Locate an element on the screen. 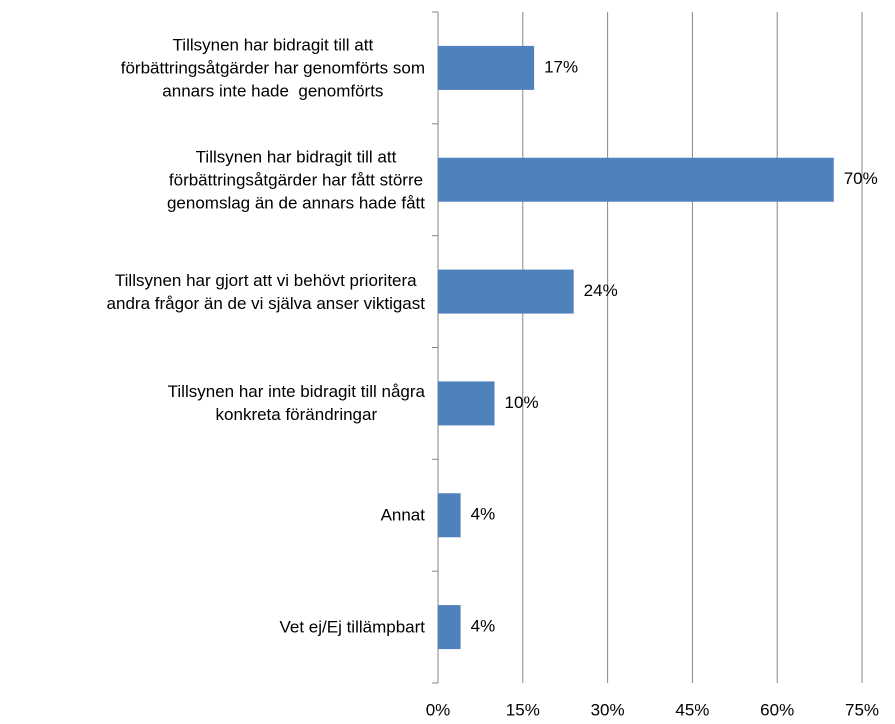 This screenshot has width=895, height=724. y-tick-label: Vet ej/Ej tillämpbart is located at coordinates (352, 627).